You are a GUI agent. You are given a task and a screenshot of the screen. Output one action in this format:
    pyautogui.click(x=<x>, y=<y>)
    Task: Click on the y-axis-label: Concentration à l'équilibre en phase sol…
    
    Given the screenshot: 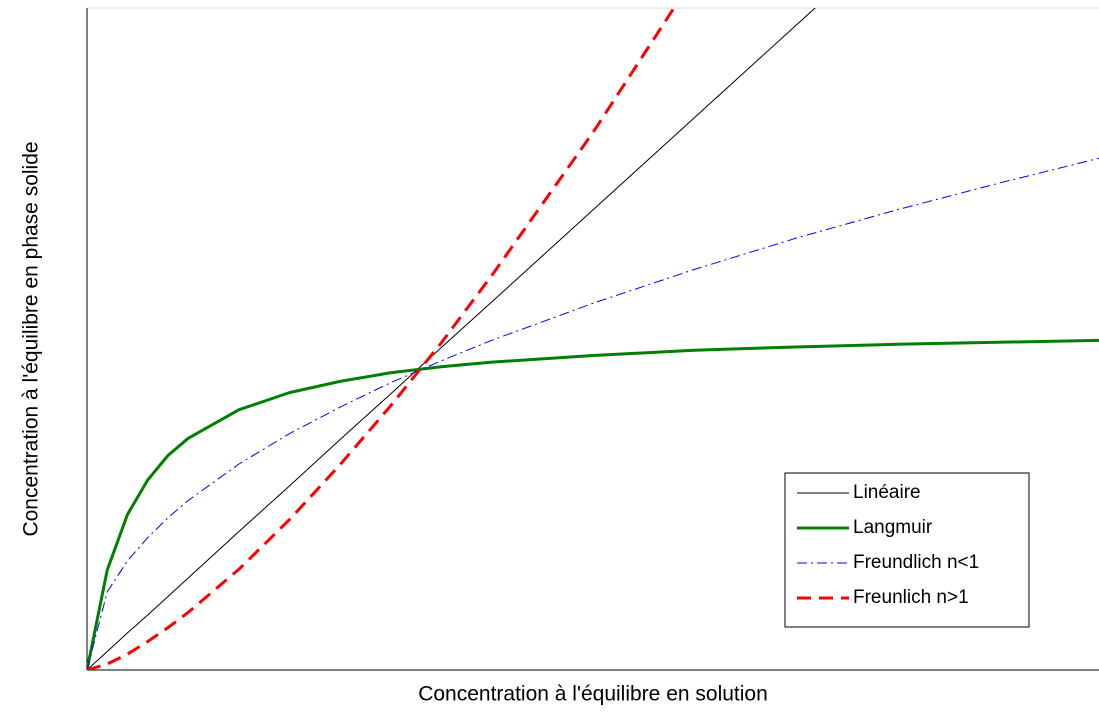 What is the action you would take?
    pyautogui.click(x=31, y=338)
    